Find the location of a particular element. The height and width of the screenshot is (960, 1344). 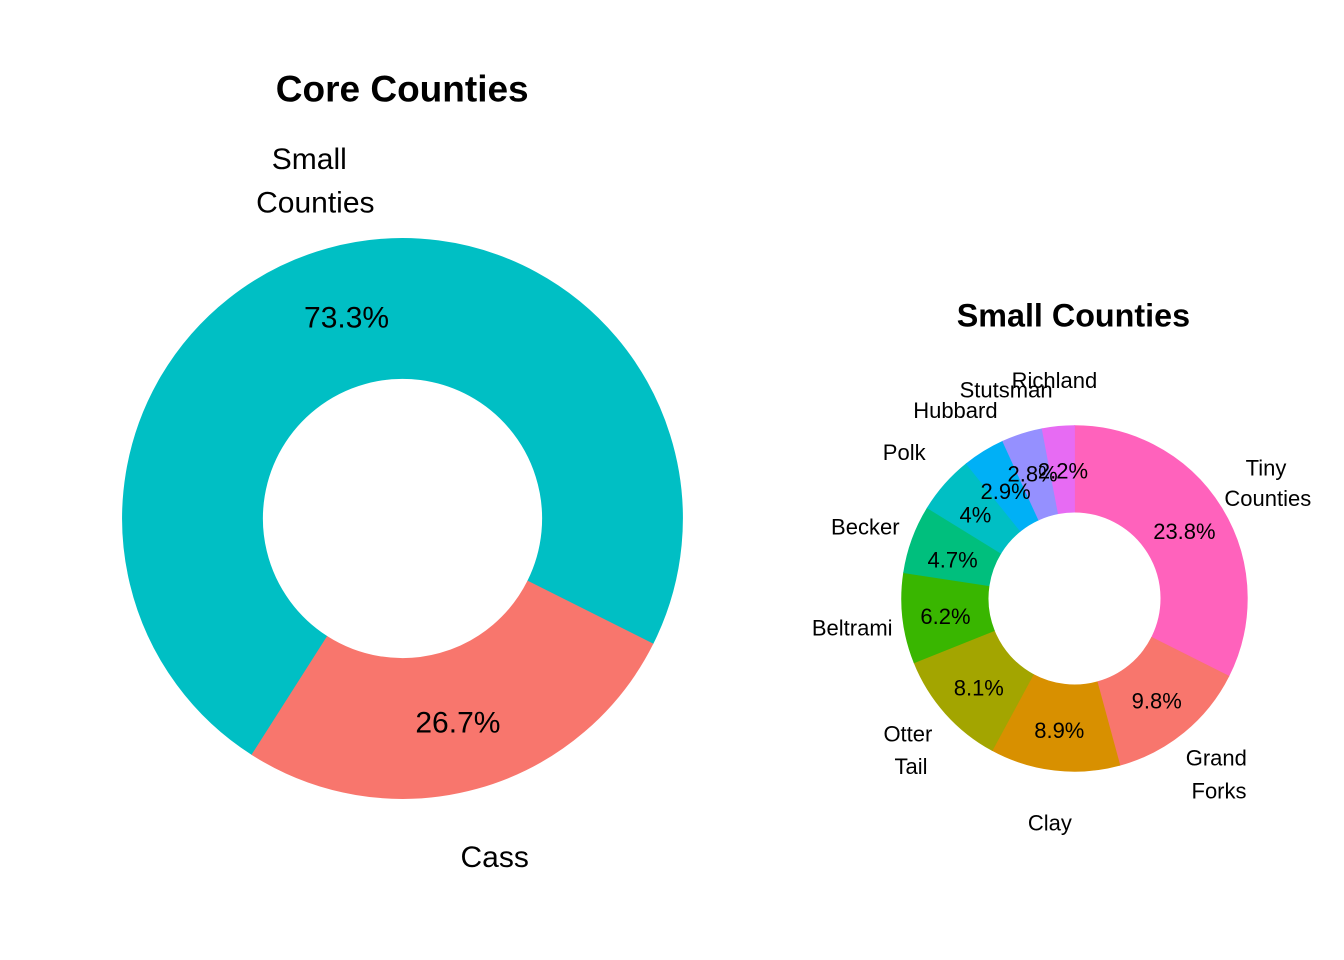

svg-text: Tiny is located at coordinates (1266, 467).